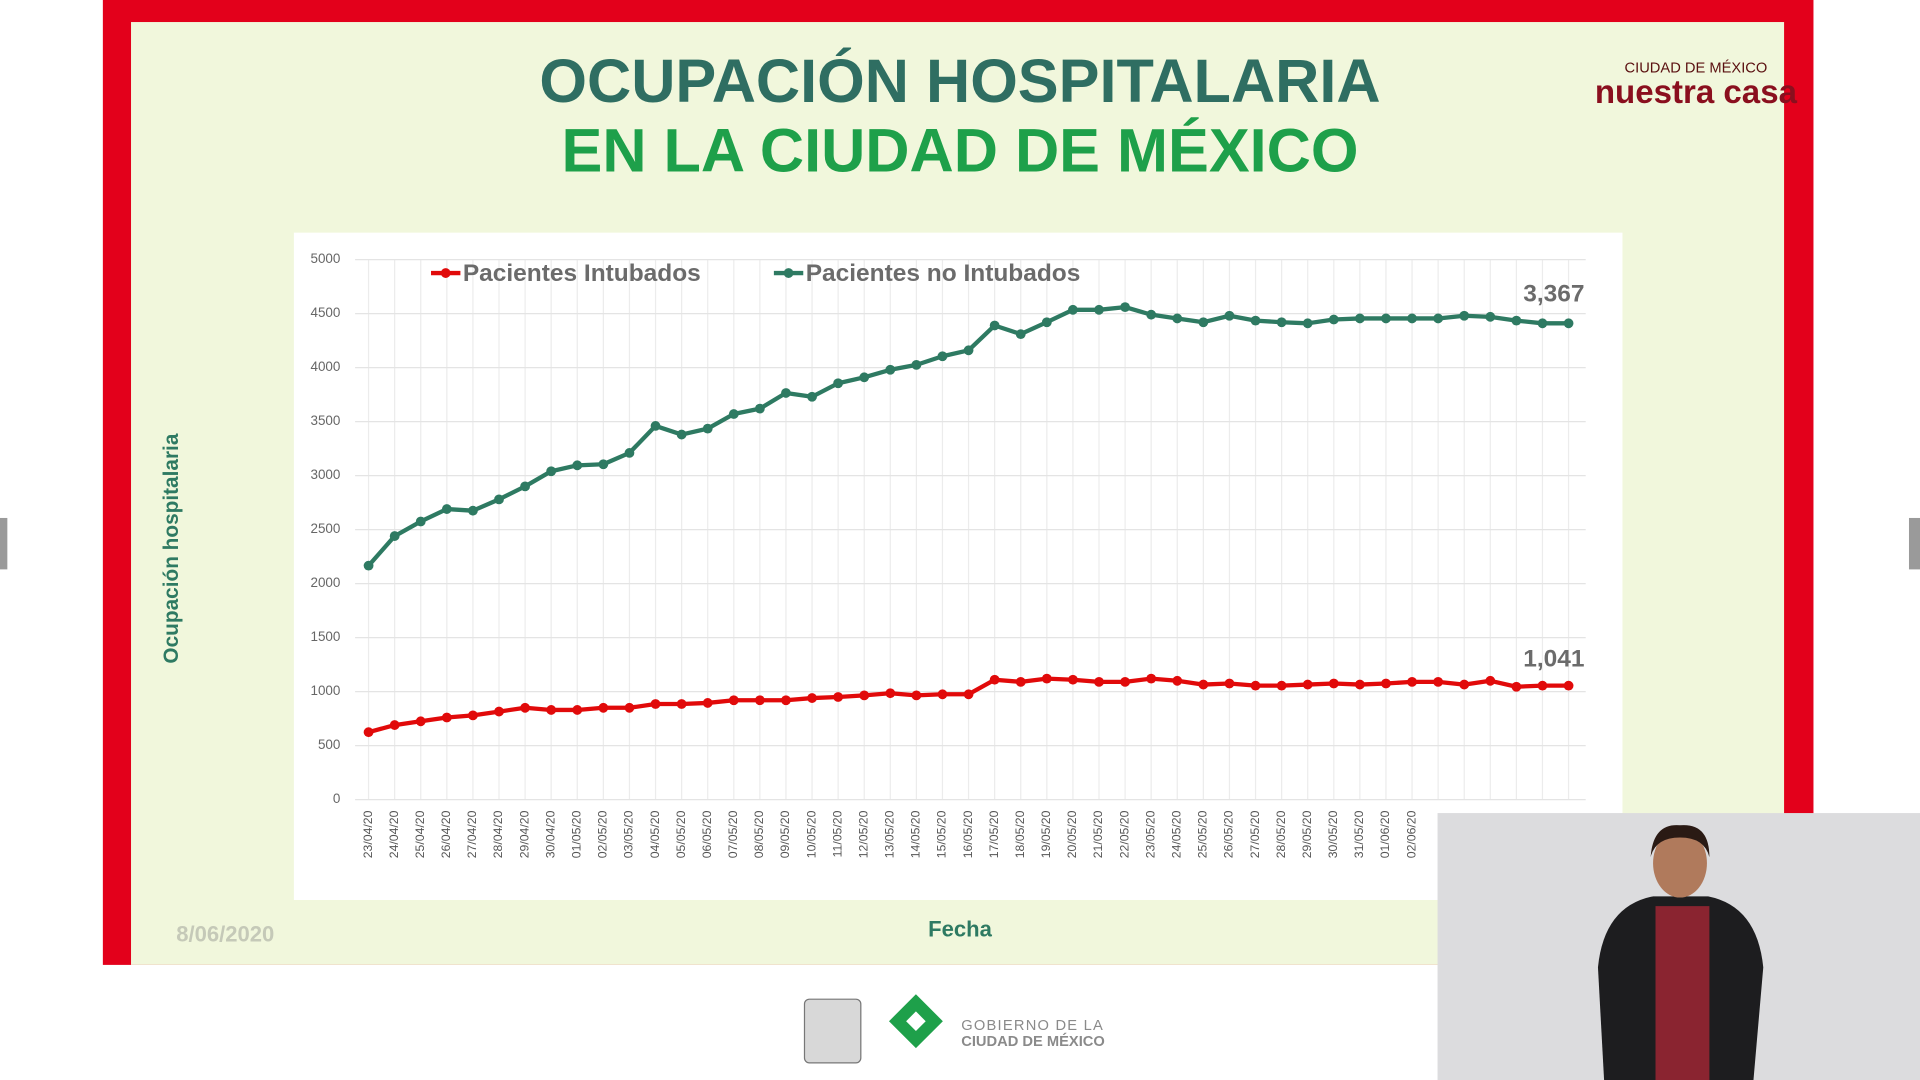 The width and height of the screenshot is (1920, 1080). What do you see at coordinates (960, 928) in the screenshot?
I see `x-axis-label: Fecha` at bounding box center [960, 928].